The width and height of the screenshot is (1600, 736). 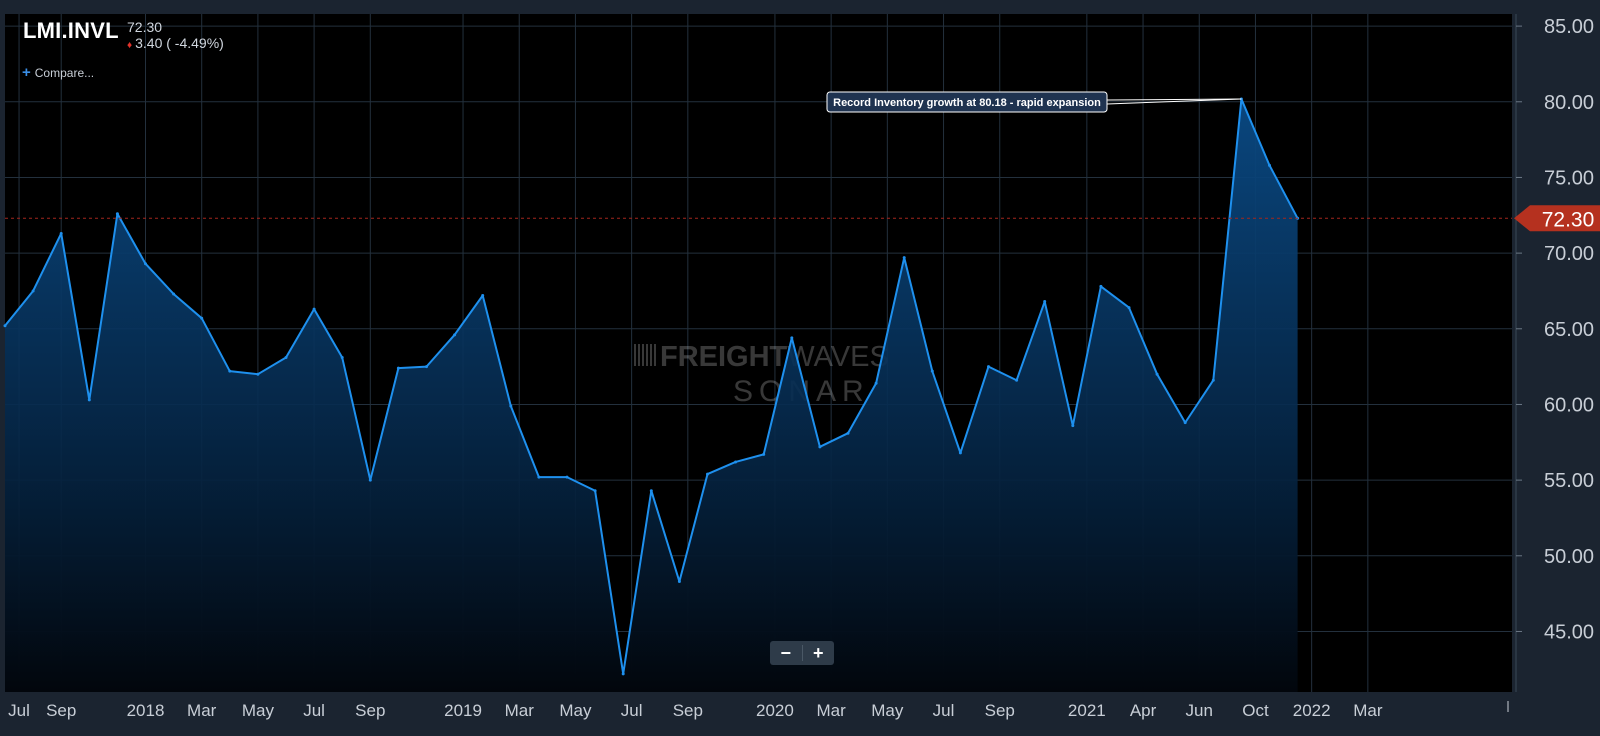 What do you see at coordinates (179, 43) in the screenshot?
I see `price-change-value: 3.40 ( -4.49%)` at bounding box center [179, 43].